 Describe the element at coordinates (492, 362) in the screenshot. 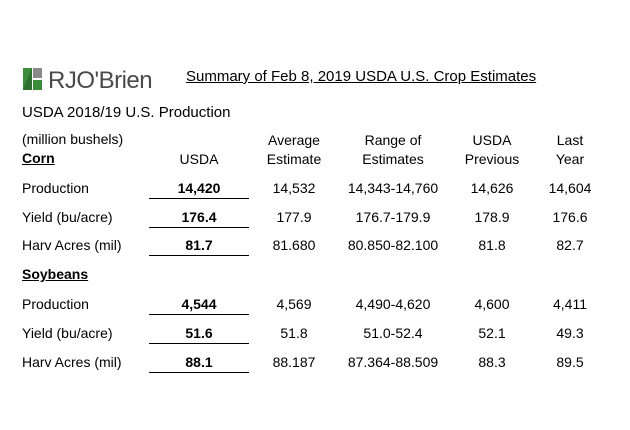

I see `previous-value: 88.3` at that location.